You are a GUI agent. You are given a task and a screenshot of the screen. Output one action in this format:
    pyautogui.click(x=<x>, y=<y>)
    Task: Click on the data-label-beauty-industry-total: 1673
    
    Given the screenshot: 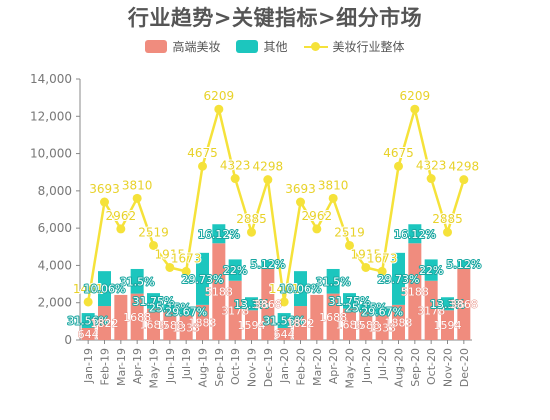 What is the action you would take?
    pyautogui.click(x=186, y=258)
    